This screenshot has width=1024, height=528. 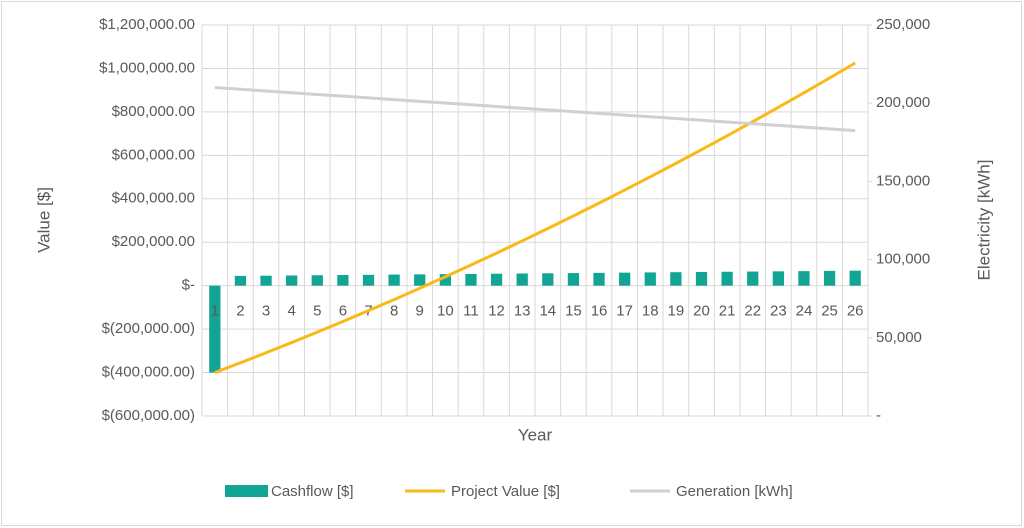 I want to click on y-tick-label: $600,000.00, so click(x=153, y=154).